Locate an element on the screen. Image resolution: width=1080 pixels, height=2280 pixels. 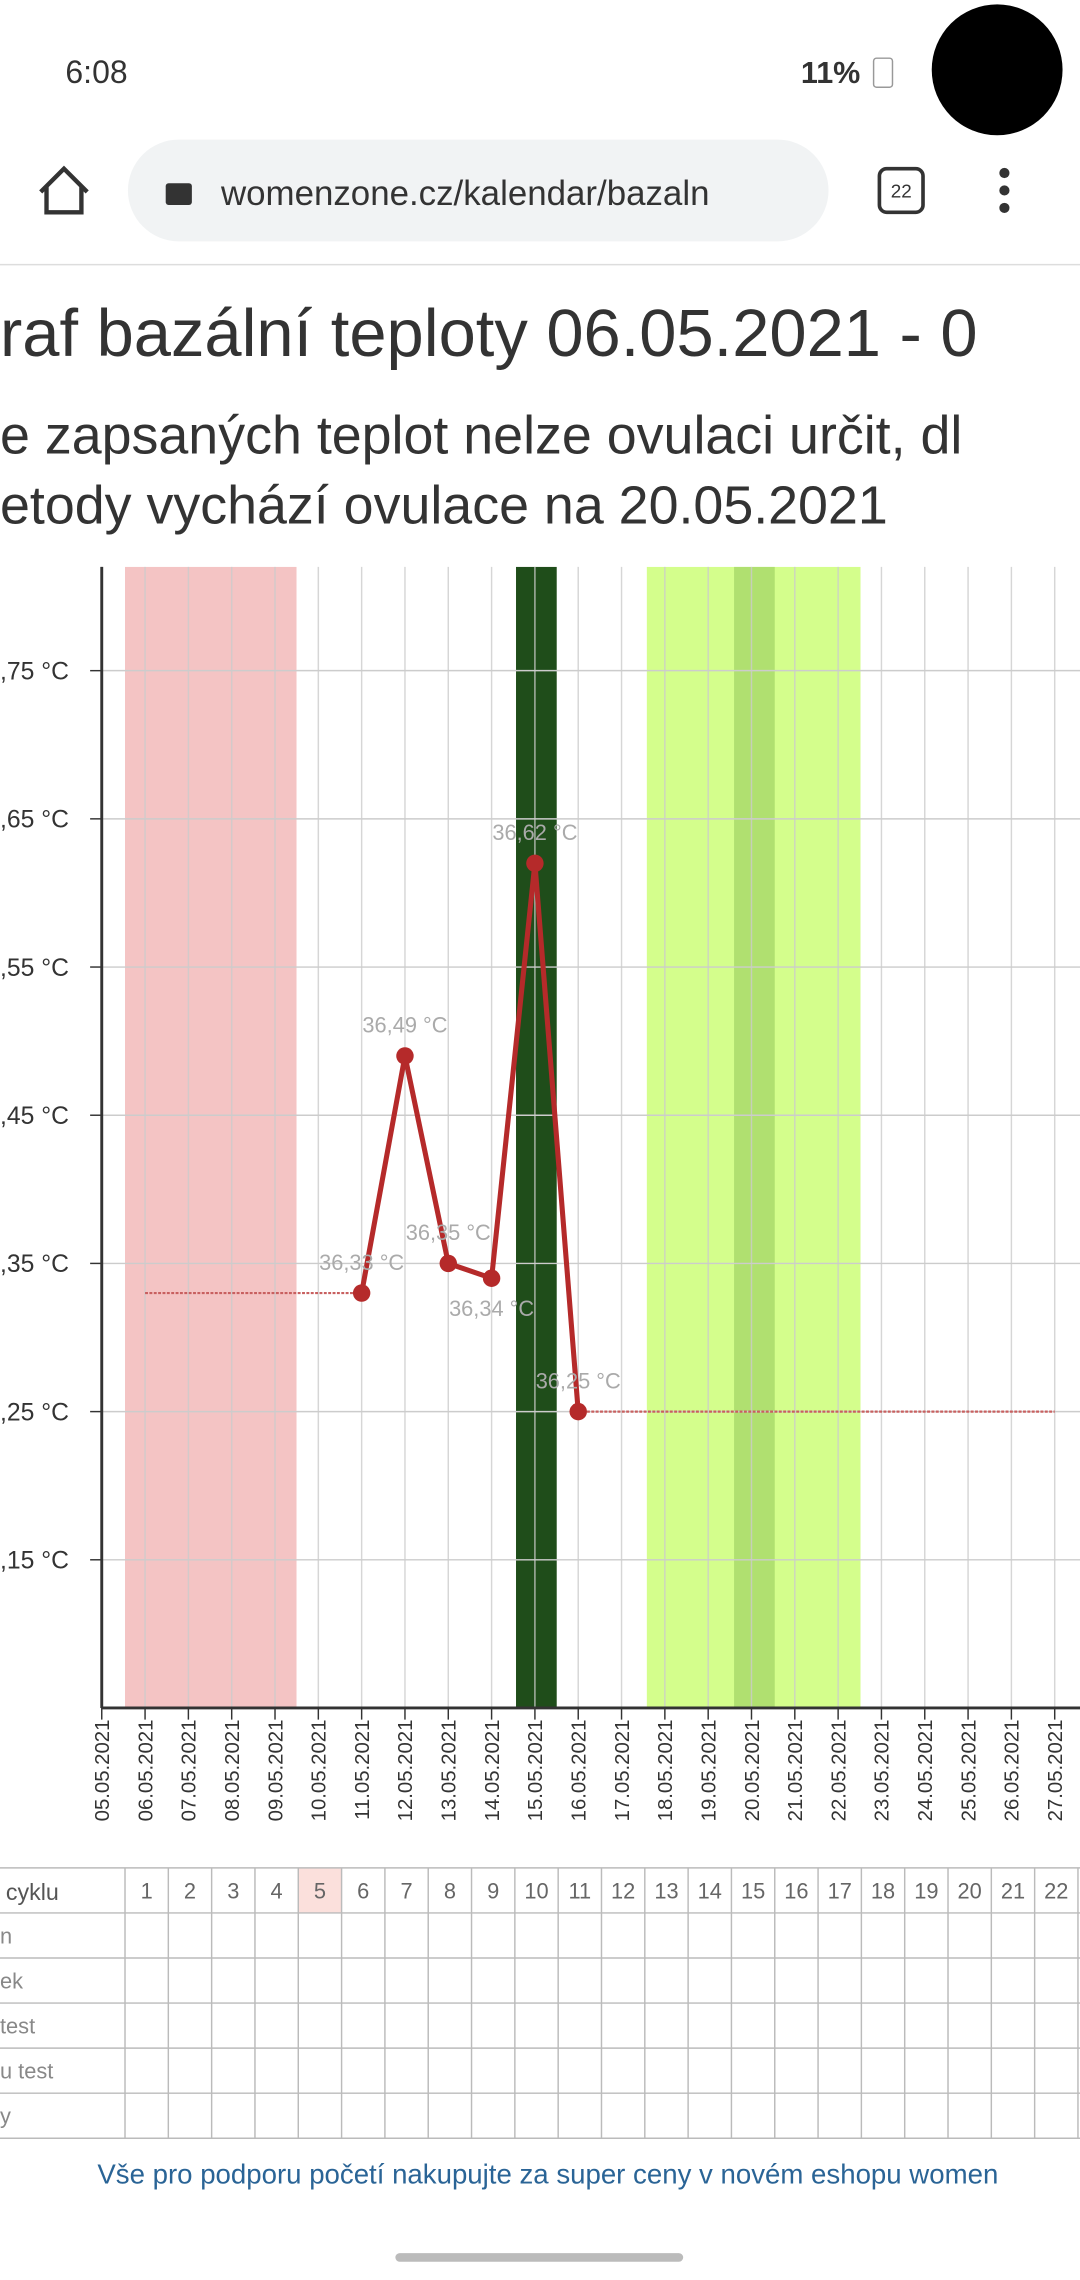
data-label: 36,35 °C is located at coordinates (448, 1232).